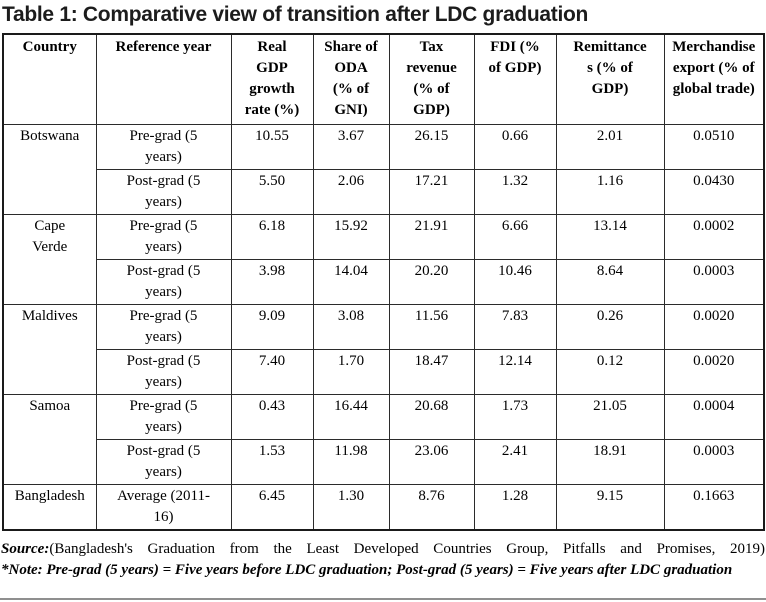 This screenshot has height=602, width=766. I want to click on value-cell: 11.98, so click(351, 462).